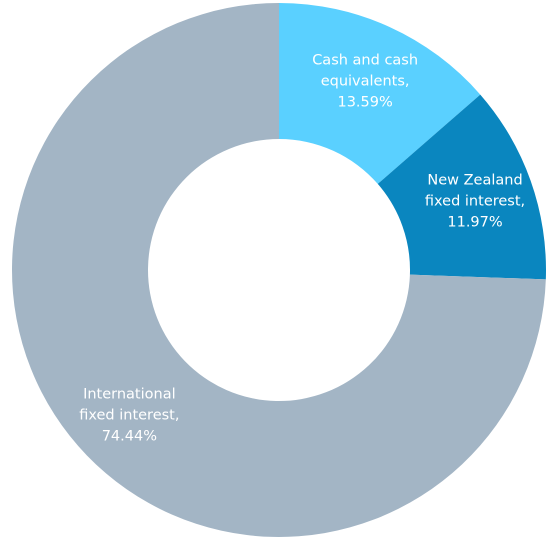 This screenshot has height=544, width=546. What do you see at coordinates (129, 394) in the screenshot?
I see `slice-label-2-line-0: International` at bounding box center [129, 394].